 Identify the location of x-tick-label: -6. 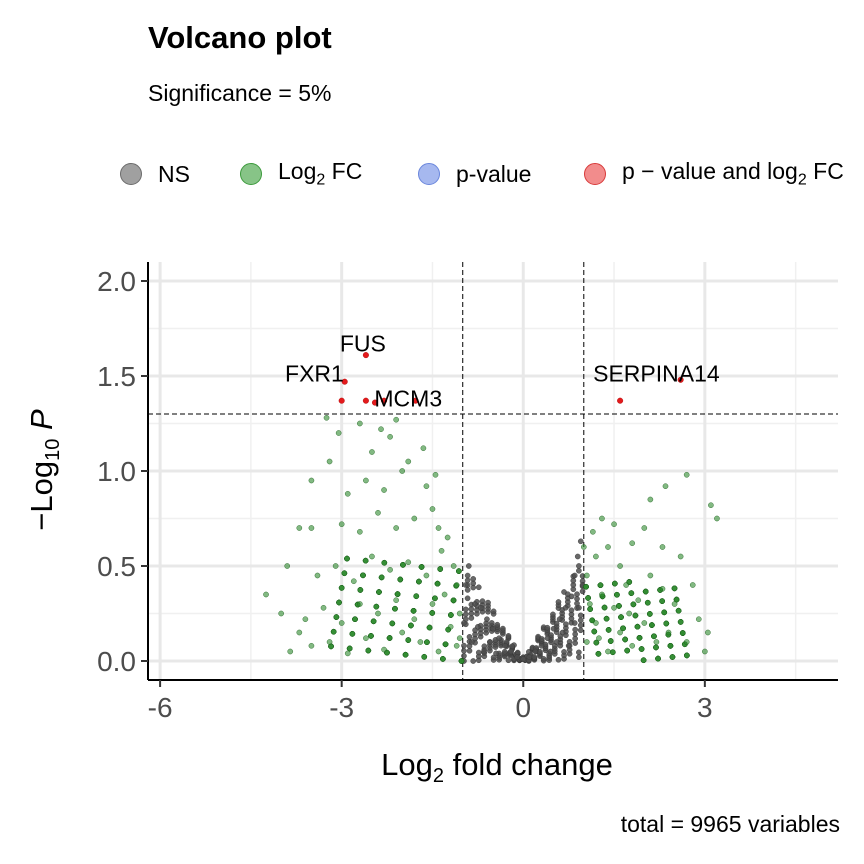
(160, 707).